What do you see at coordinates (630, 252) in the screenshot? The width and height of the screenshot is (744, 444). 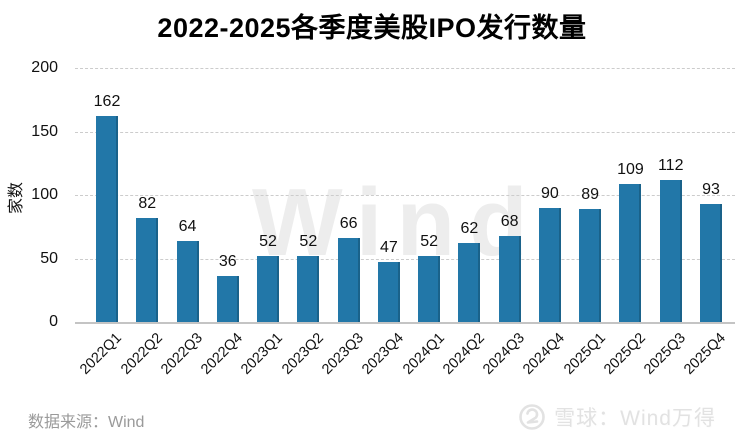 I see `bar-2025Q2` at bounding box center [630, 252].